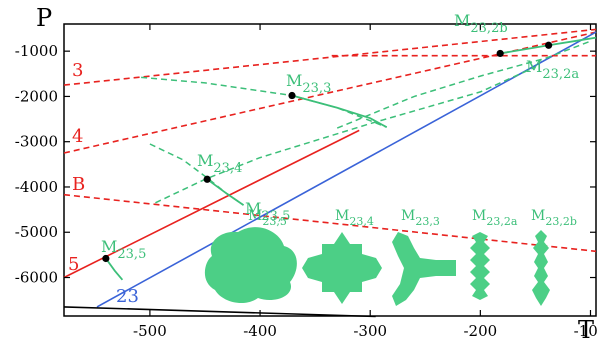 This screenshot has width=598, height=341. I want to click on line-label-B: B, so click(78, 184).